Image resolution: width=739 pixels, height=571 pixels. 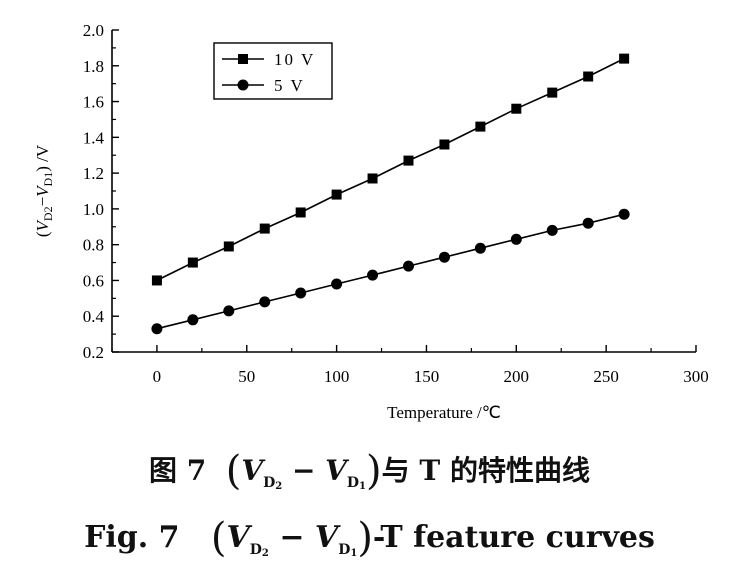 I want to click on legend-label: 10 V, so click(x=294, y=59).